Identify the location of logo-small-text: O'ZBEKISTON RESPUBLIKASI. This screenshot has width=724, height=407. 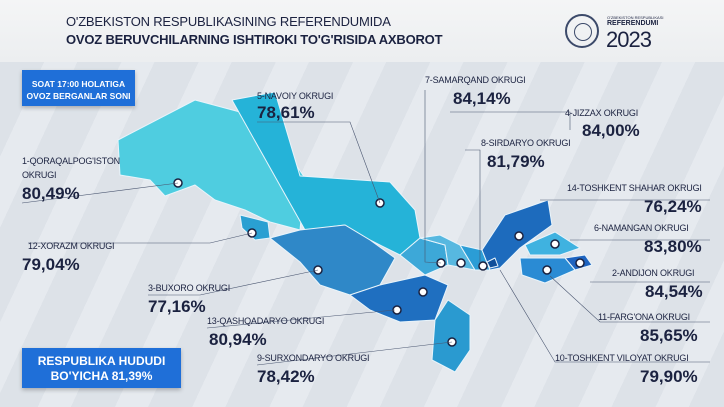
(635, 17).